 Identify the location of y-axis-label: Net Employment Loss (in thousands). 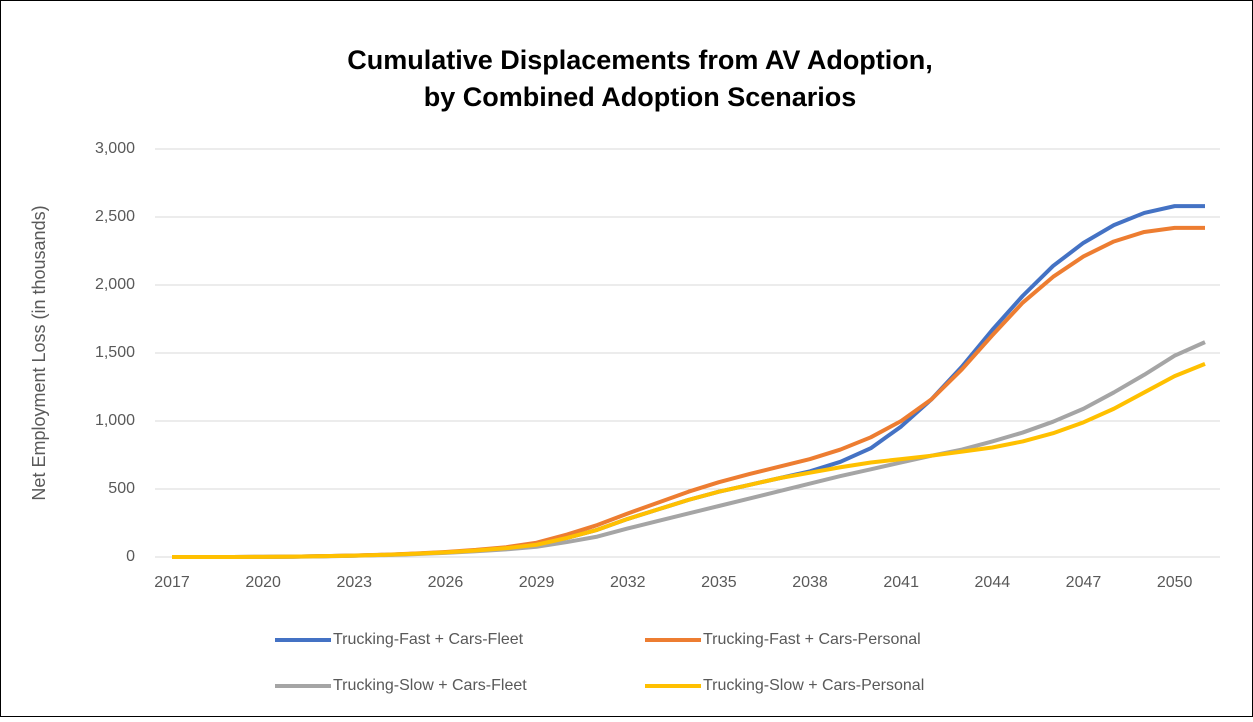
(39, 352).